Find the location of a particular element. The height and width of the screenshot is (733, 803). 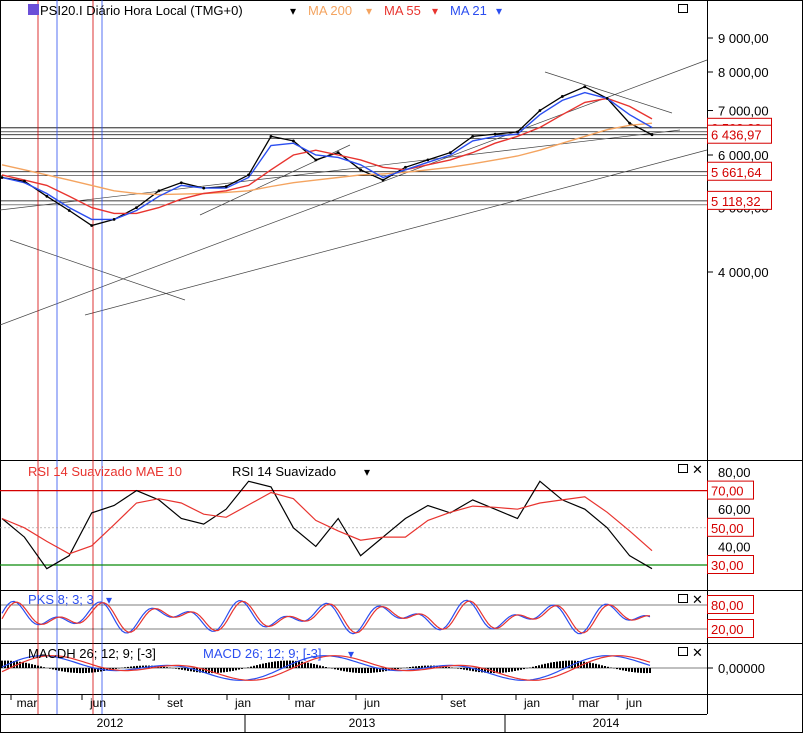

ma21-label: MA 21 is located at coordinates (468, 10).